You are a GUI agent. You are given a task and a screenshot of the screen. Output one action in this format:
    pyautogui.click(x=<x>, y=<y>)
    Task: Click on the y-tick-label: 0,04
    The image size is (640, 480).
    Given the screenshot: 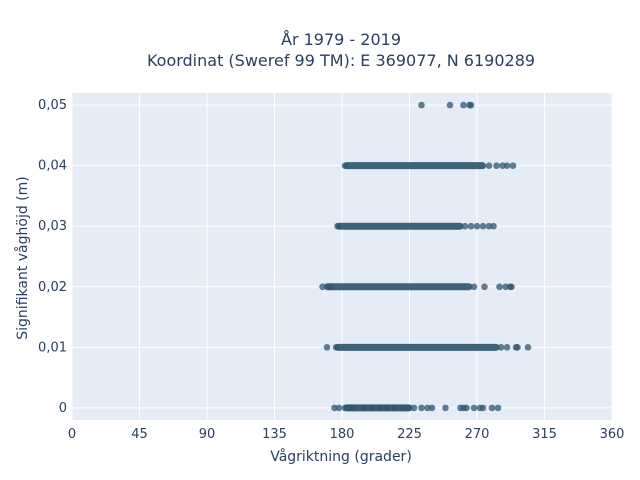 What is the action you would take?
    pyautogui.click(x=52, y=166)
    